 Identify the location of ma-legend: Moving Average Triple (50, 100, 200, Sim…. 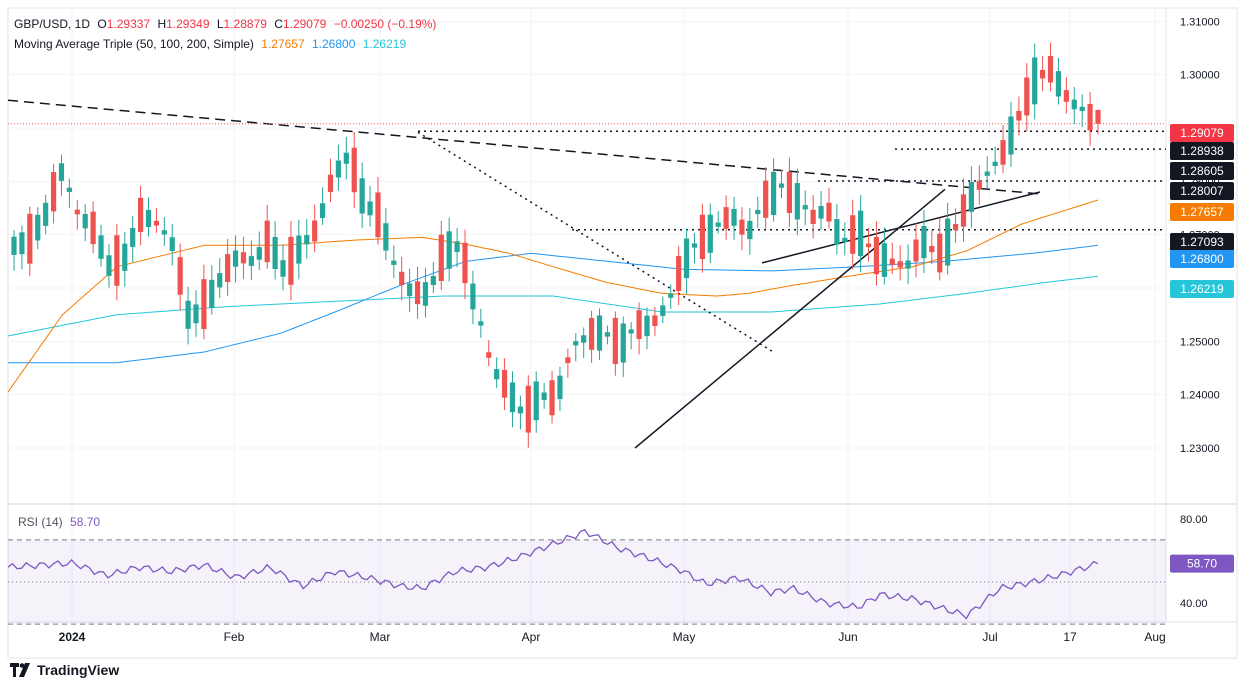
(212, 44).